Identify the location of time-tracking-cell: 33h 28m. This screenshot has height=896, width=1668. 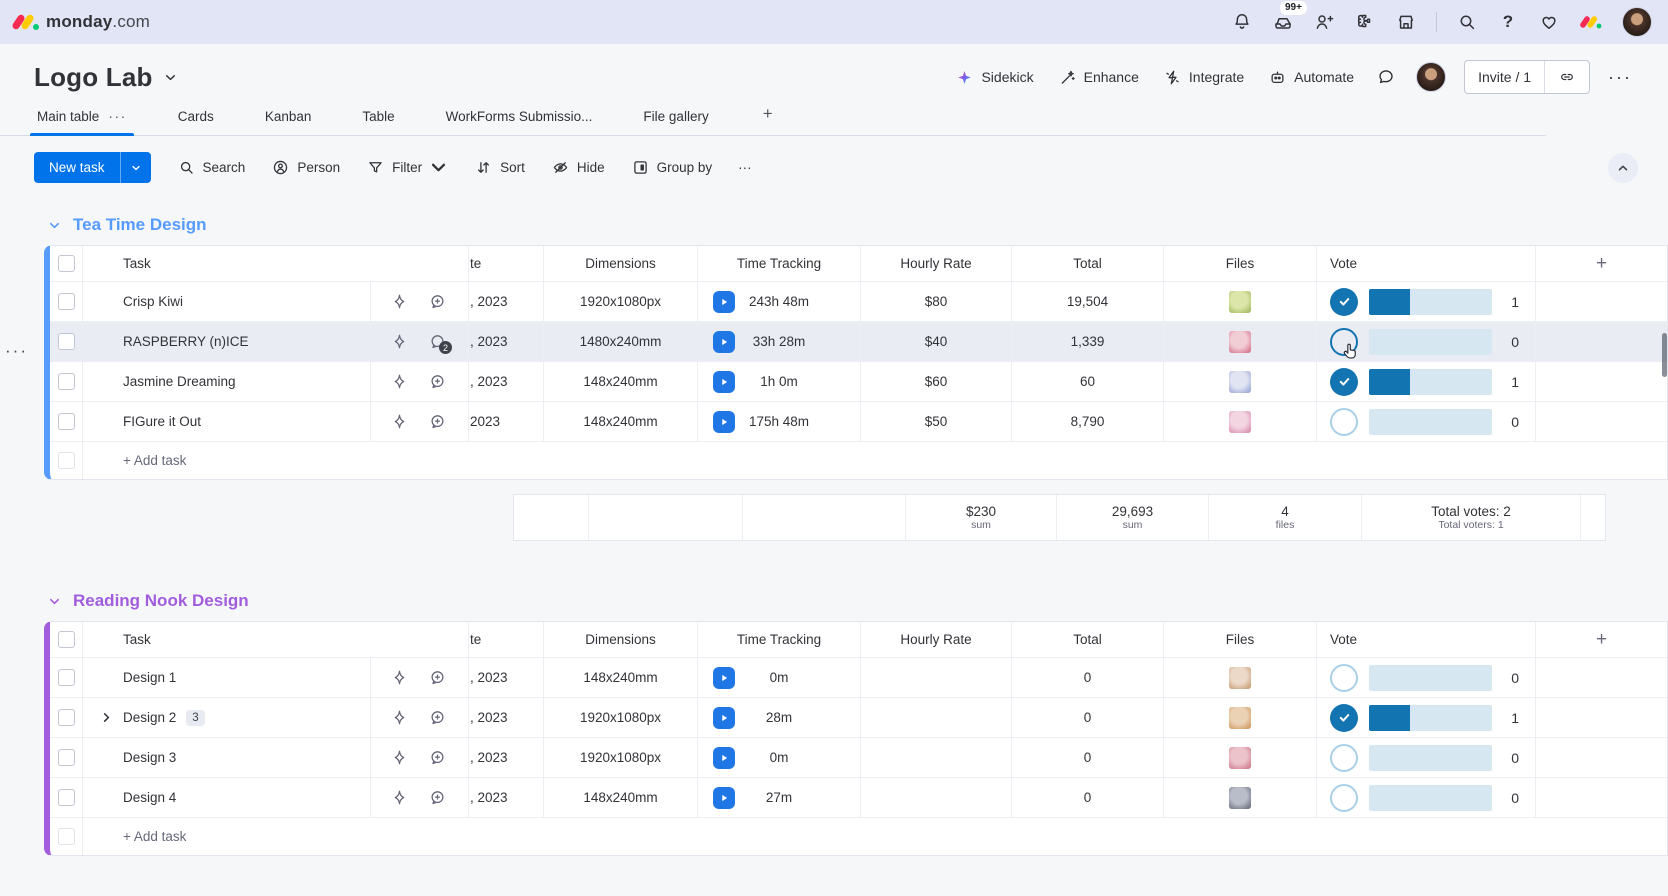
(779, 342).